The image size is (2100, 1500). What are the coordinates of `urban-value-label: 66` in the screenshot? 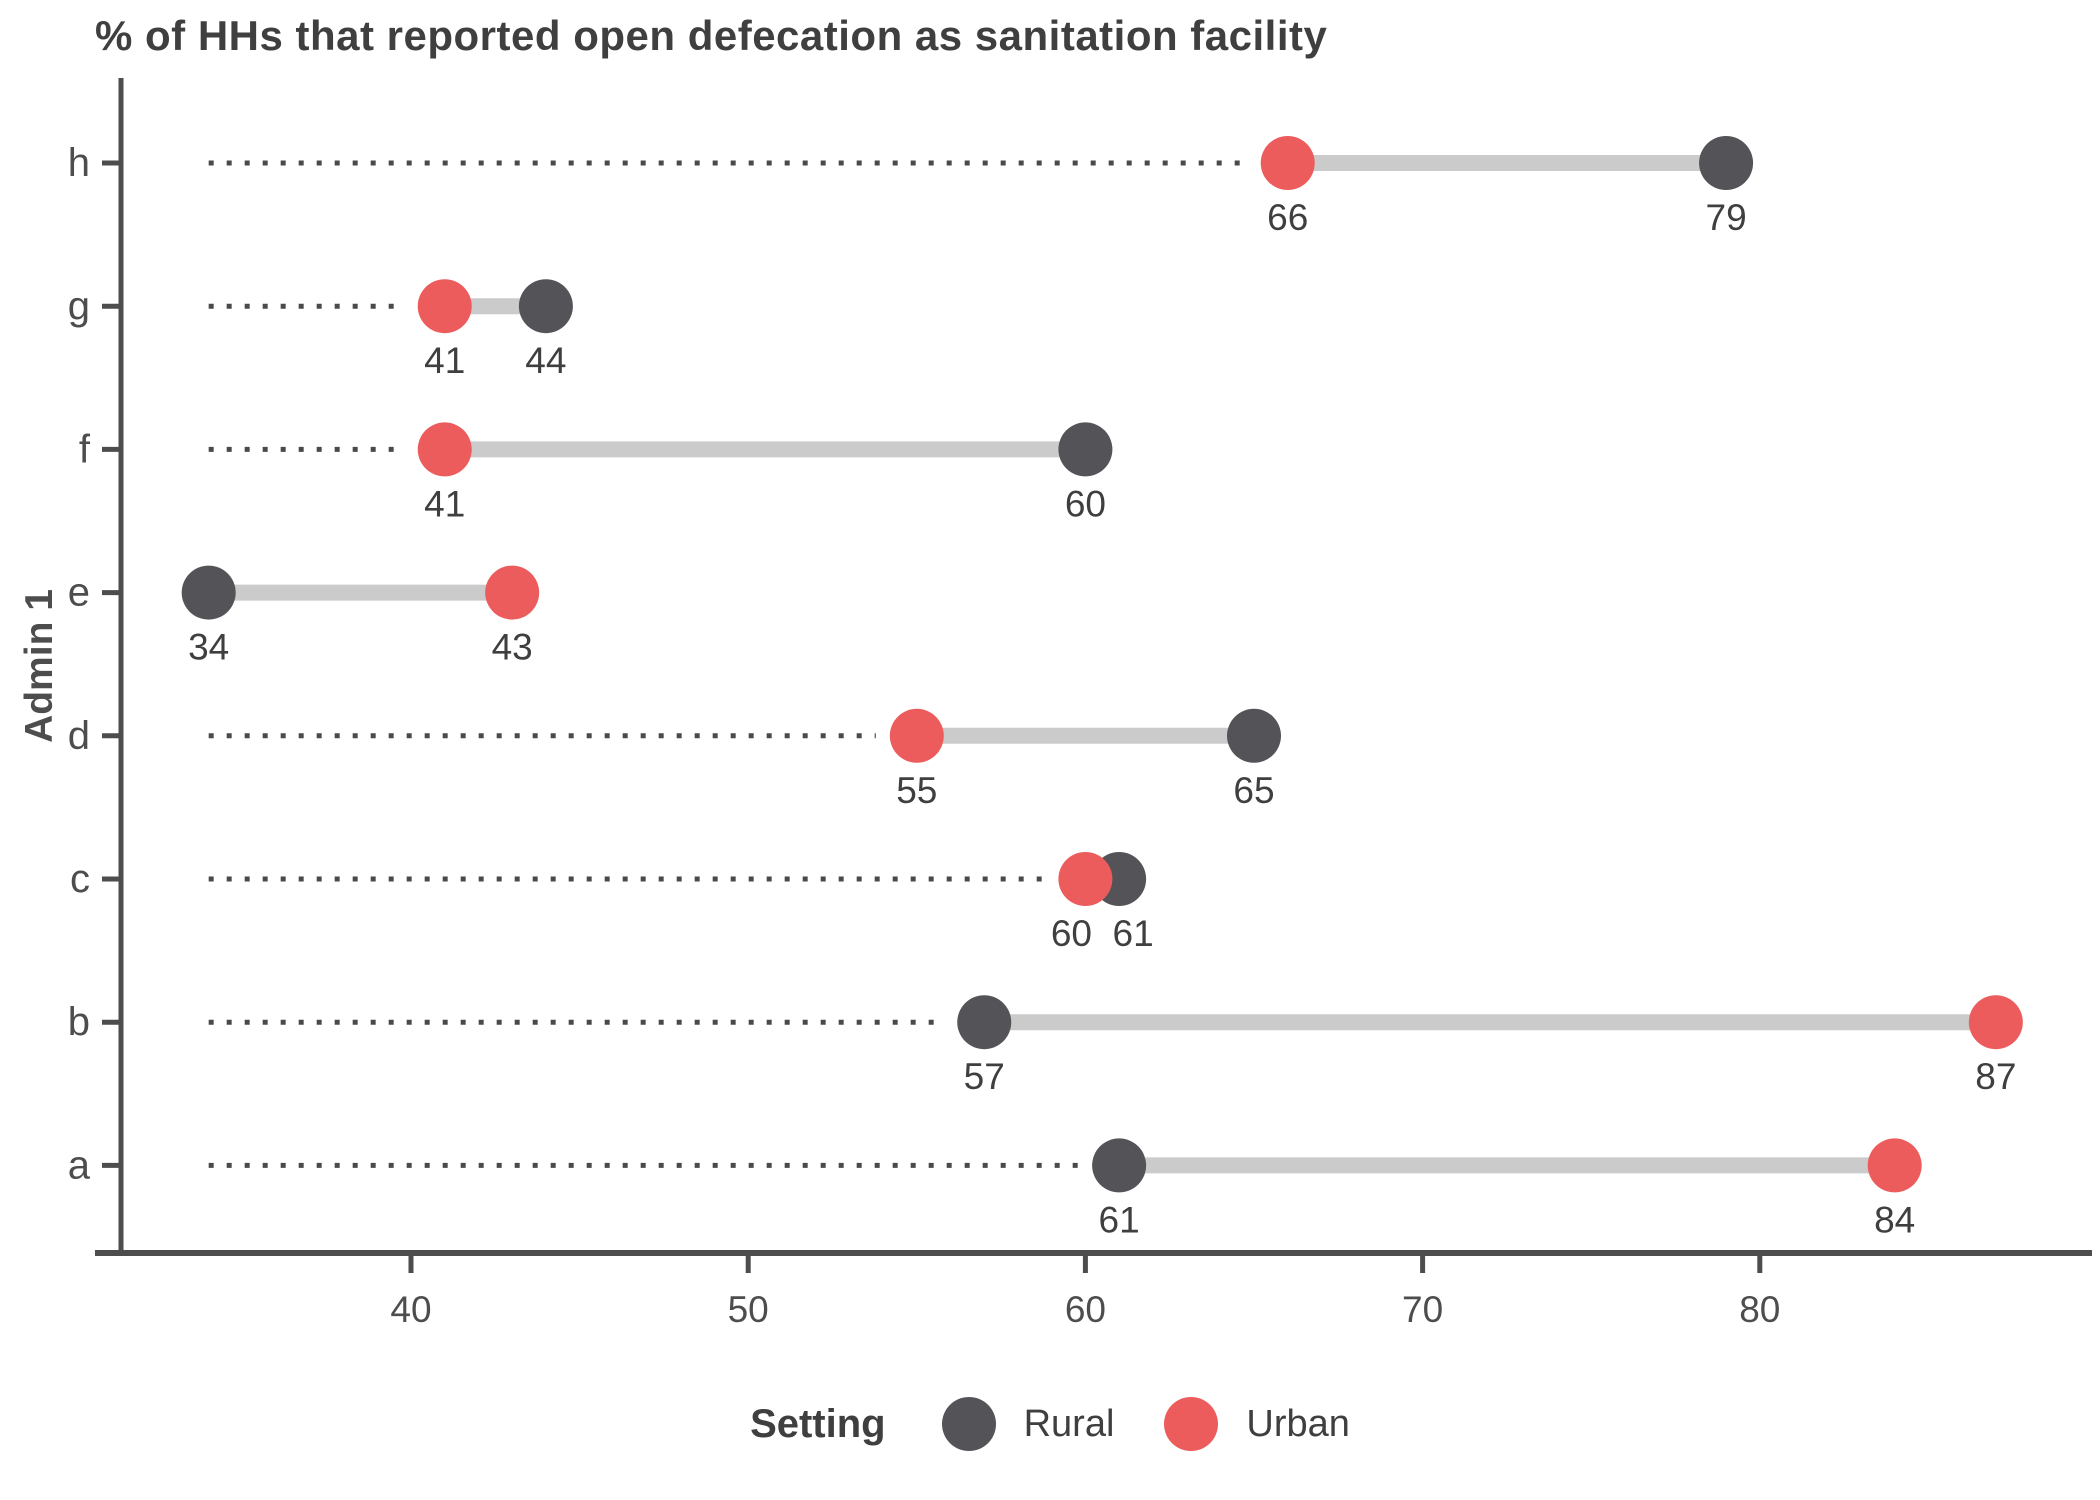 It's located at (1287, 217).